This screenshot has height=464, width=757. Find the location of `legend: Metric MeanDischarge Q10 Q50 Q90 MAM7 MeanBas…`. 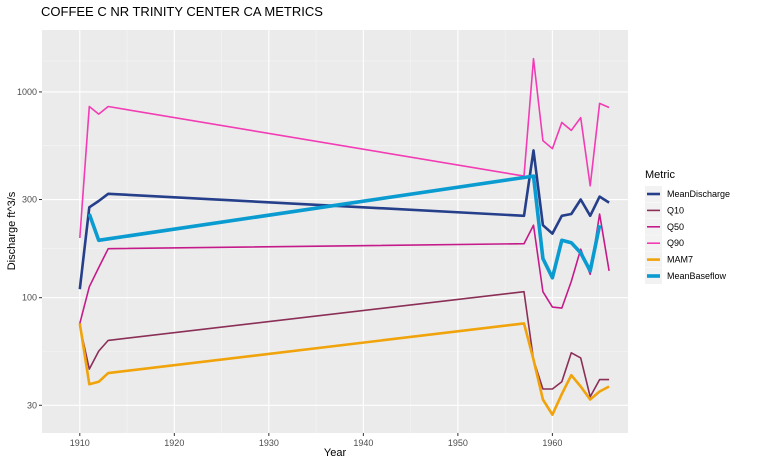

legend: Metric MeanDischarge Q10 Q50 Q90 MAM7 MeanBas… is located at coordinates (687, 226).